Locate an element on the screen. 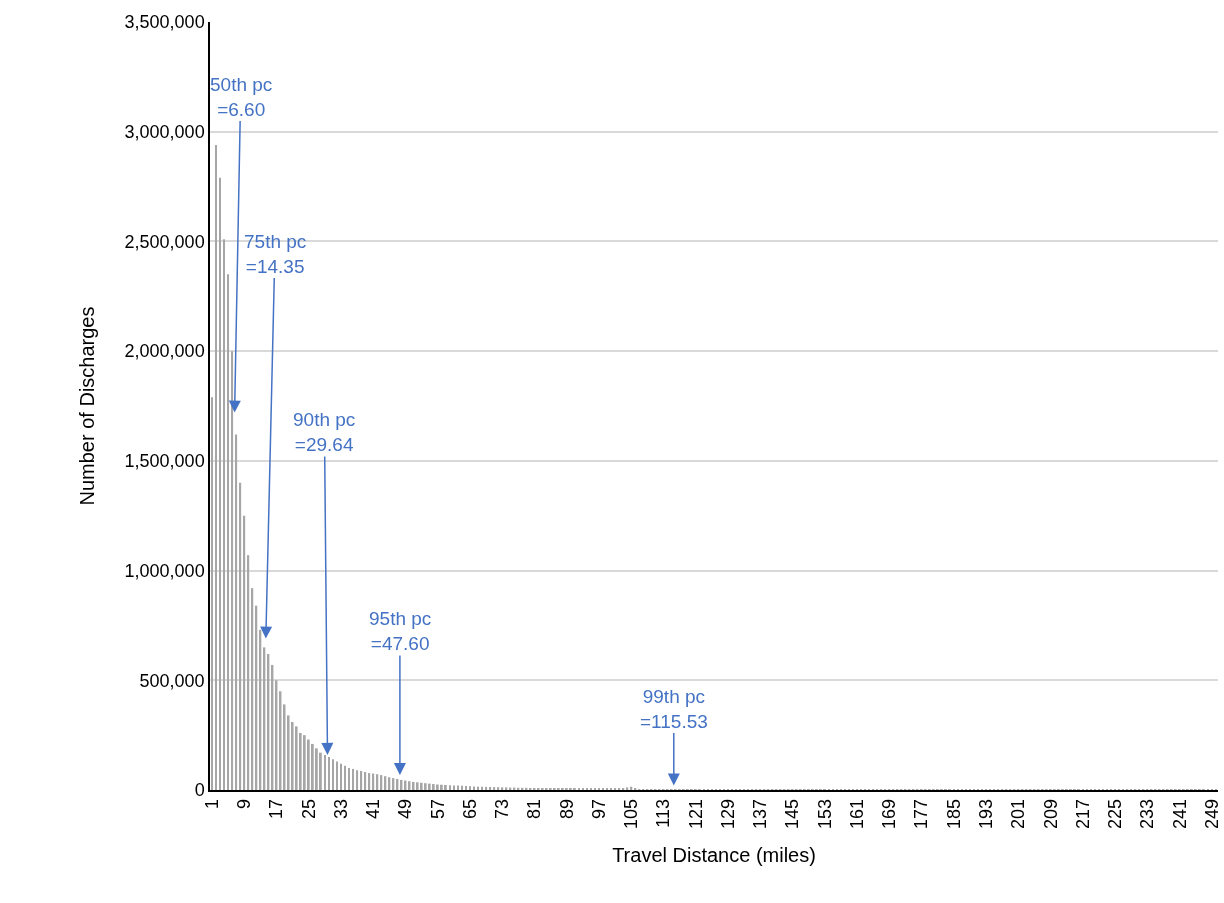 This screenshot has height=903, width=1224. y-tick-label: 3,000,000 is located at coordinates (164, 132).